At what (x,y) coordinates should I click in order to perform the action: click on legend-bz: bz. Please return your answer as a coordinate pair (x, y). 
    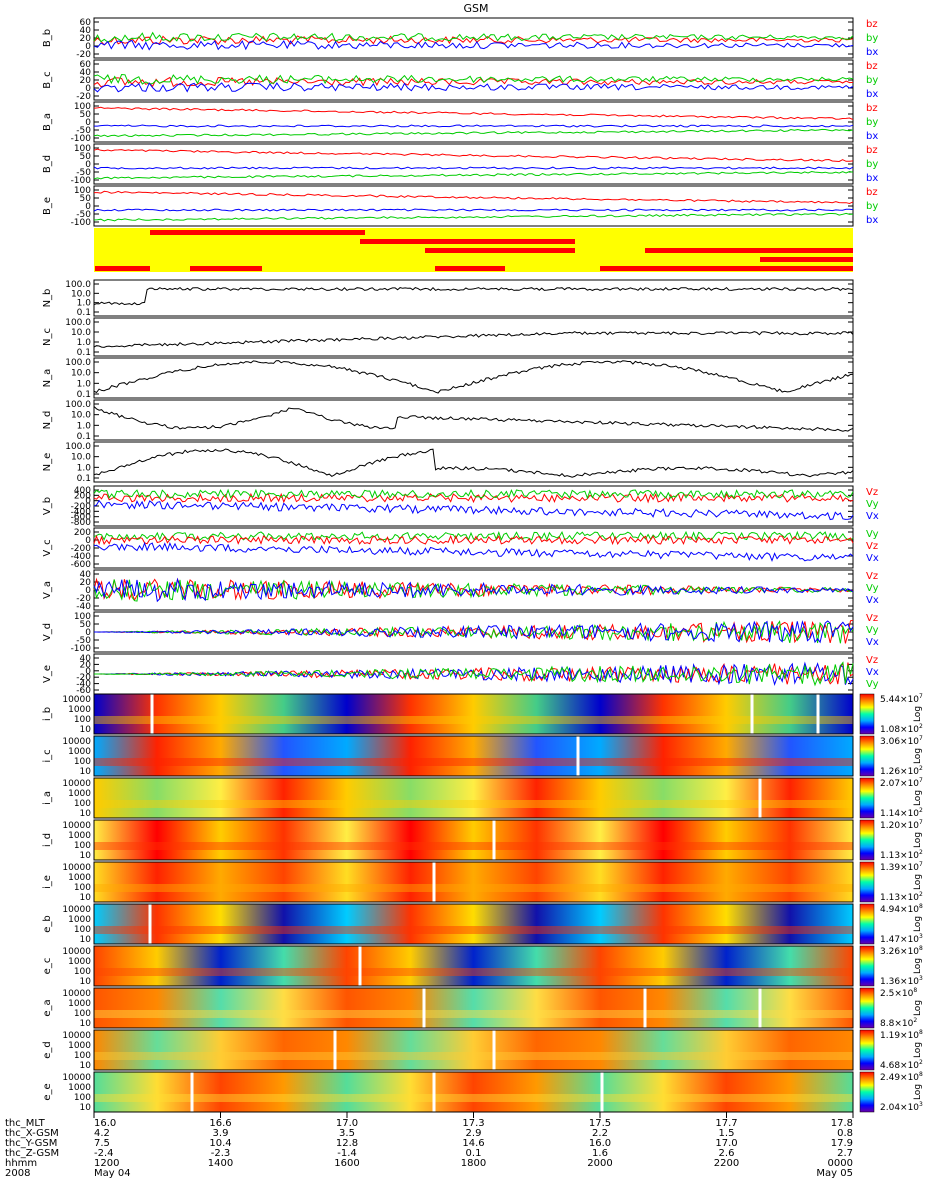
    Looking at the image, I should click on (872, 66).